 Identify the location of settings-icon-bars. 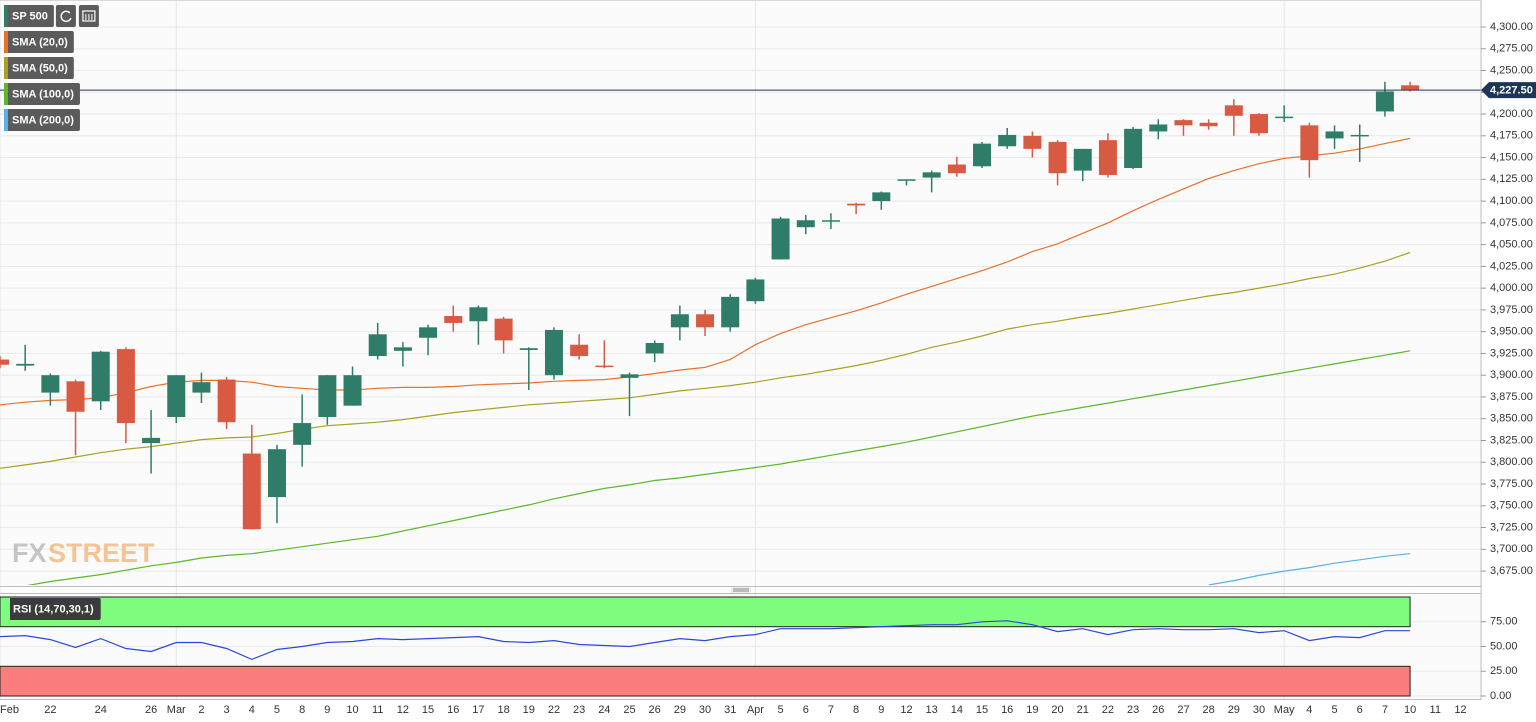
(89, 17).